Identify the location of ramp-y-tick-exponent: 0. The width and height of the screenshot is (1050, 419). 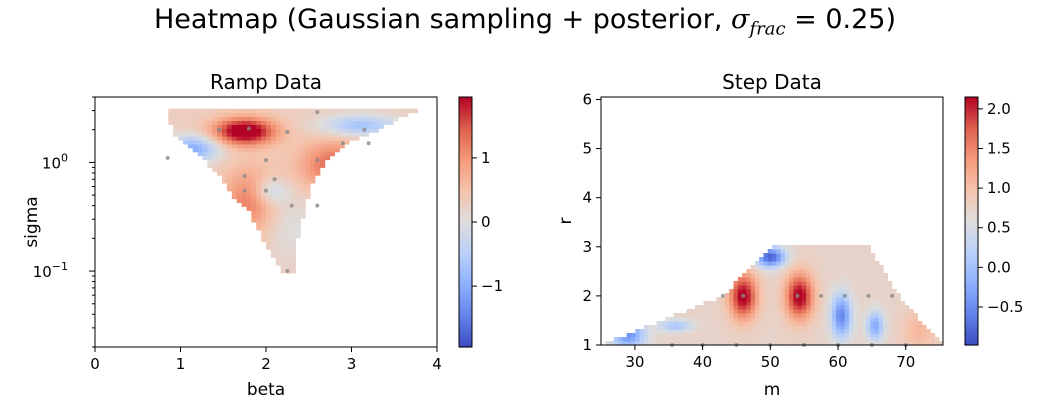
(64, 157).